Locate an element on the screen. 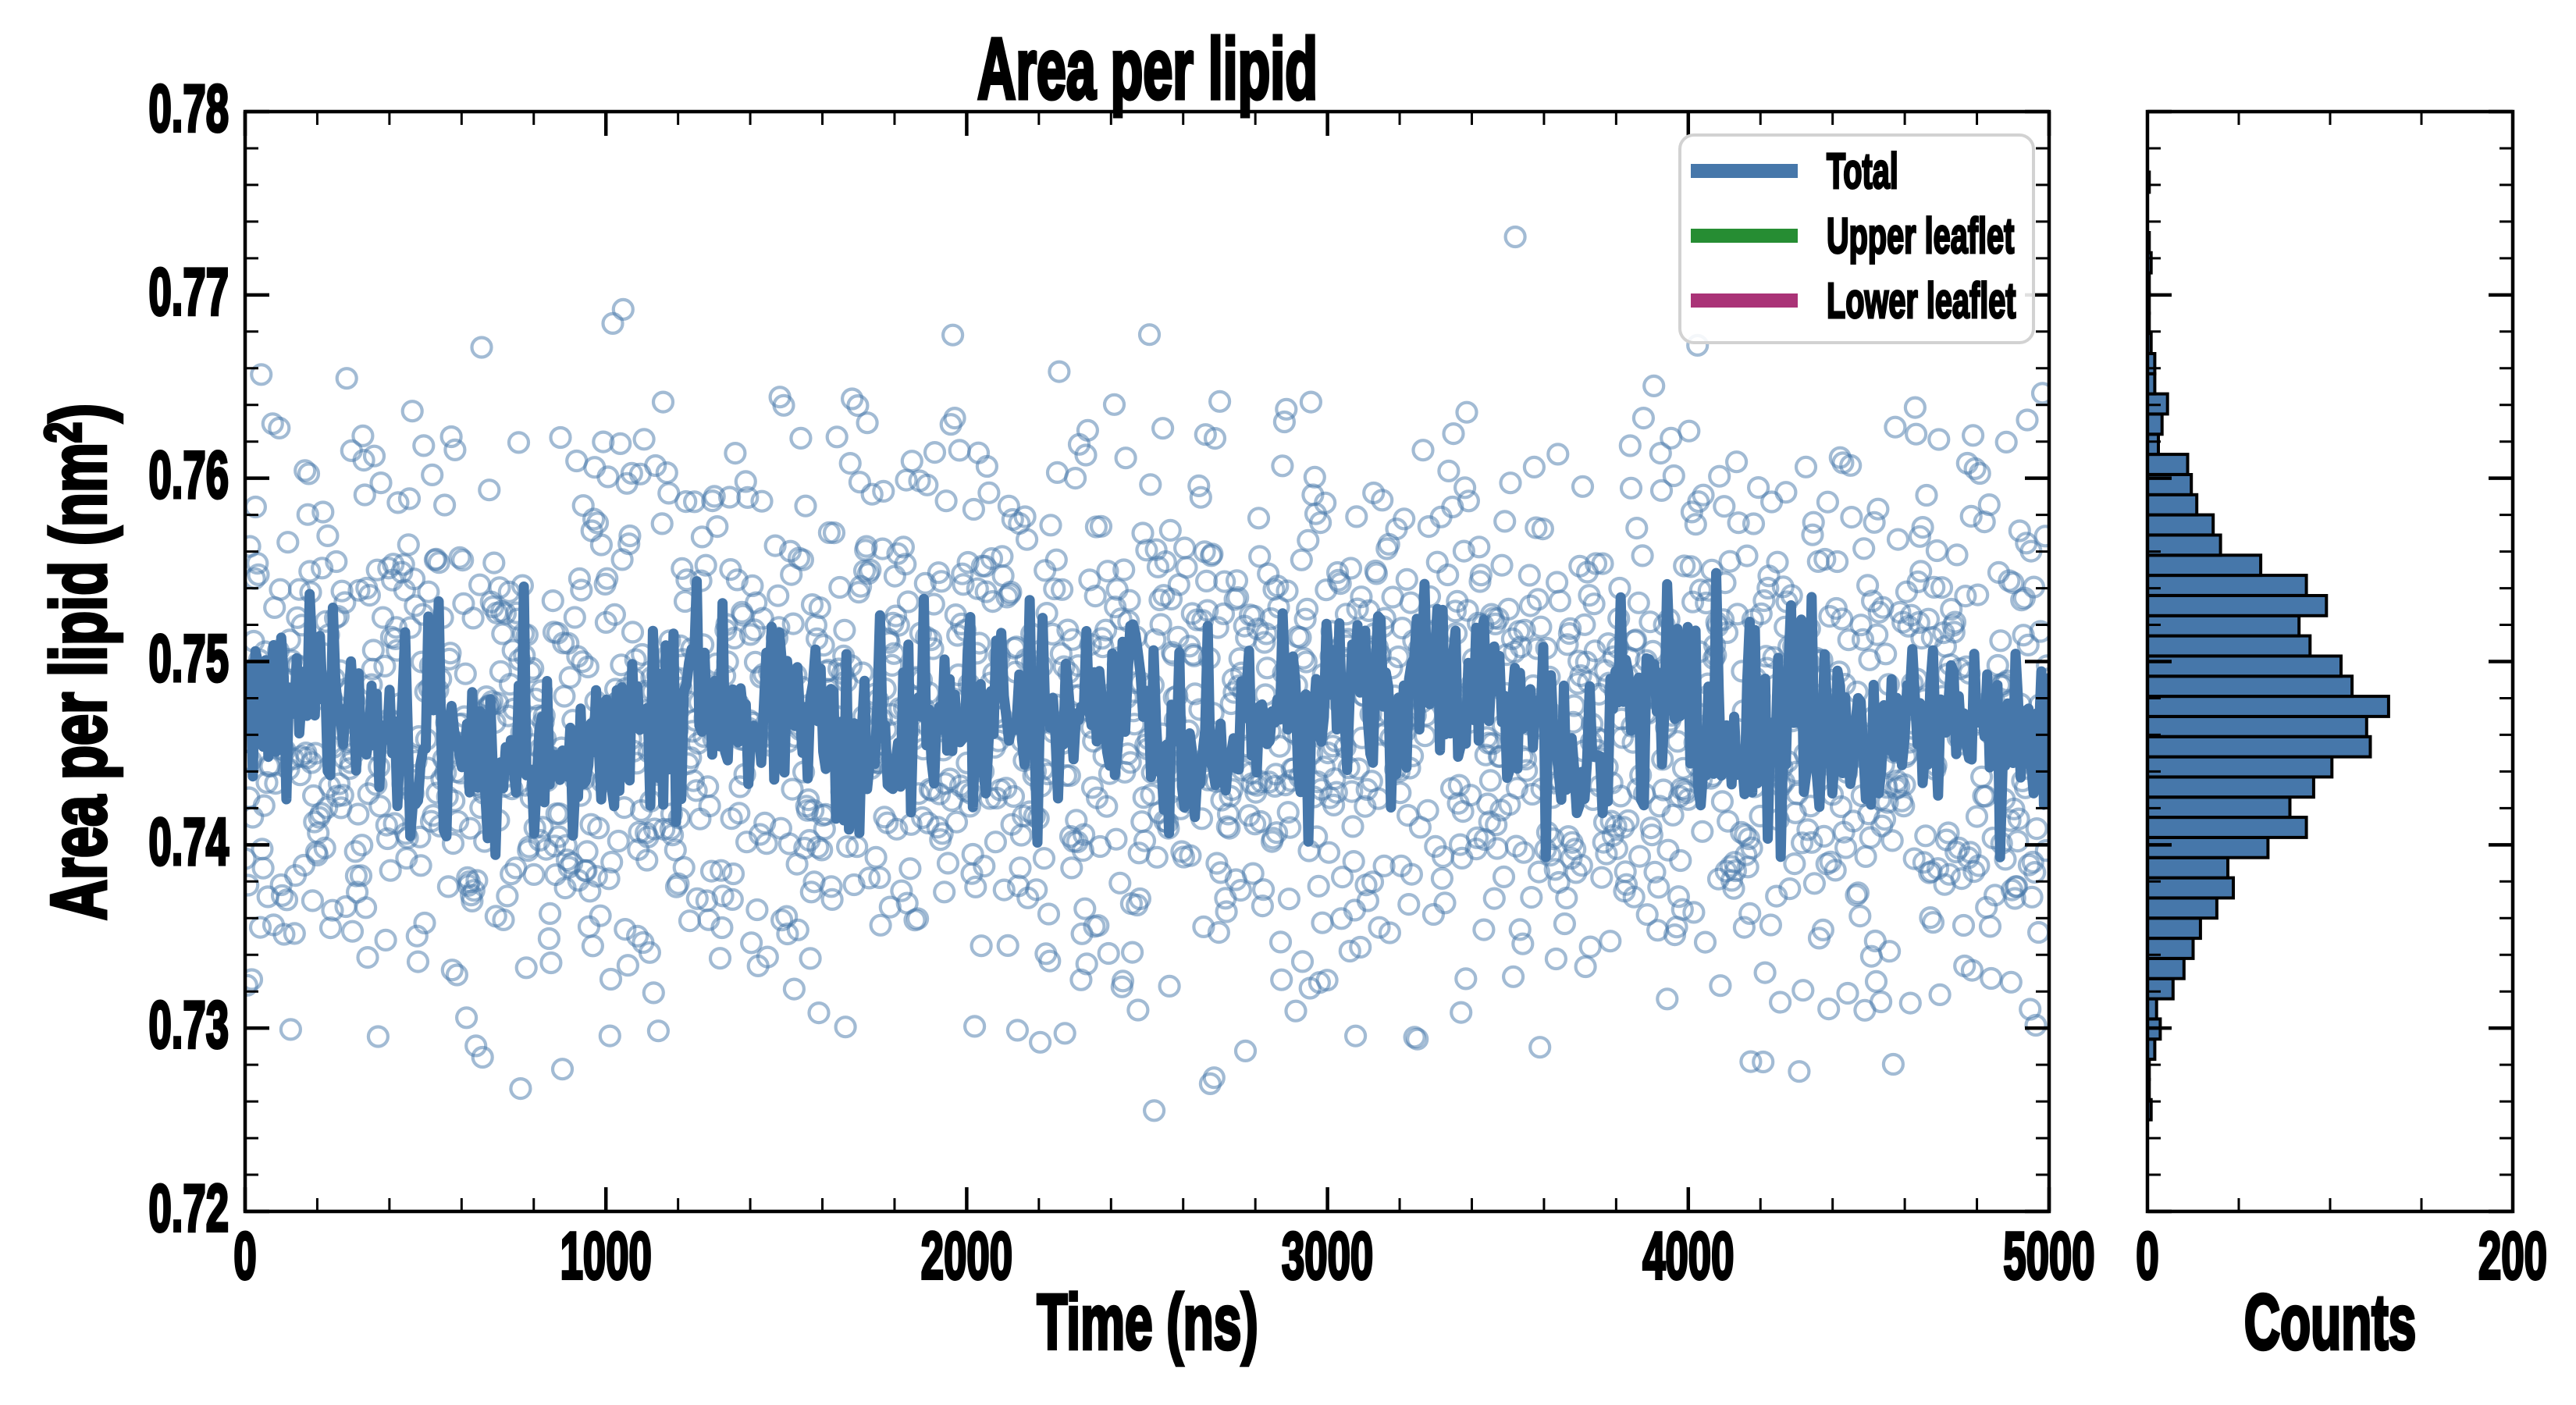 The height and width of the screenshot is (1405, 2576). svg-text: Area per lipid (nm2) is located at coordinates (78, 662).